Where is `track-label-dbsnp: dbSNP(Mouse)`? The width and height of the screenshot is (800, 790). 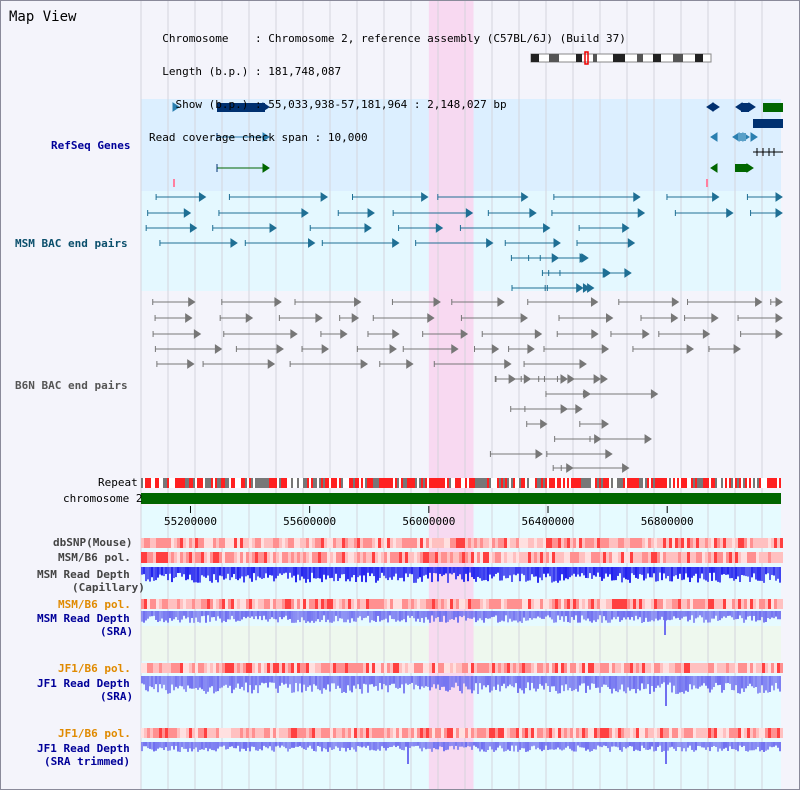 track-label-dbsnp: dbSNP(Mouse) is located at coordinates (93, 542).